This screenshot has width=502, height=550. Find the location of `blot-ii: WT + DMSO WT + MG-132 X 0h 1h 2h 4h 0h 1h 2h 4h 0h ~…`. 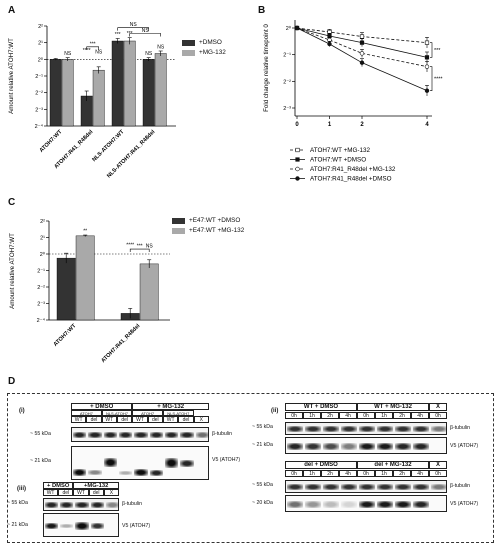

blot-ii: WT + DMSO WT + MG-132 X 0h 1h 2h 4h 0h 1h 2h 4h 0h ~… is located at coordinates (371, 470).